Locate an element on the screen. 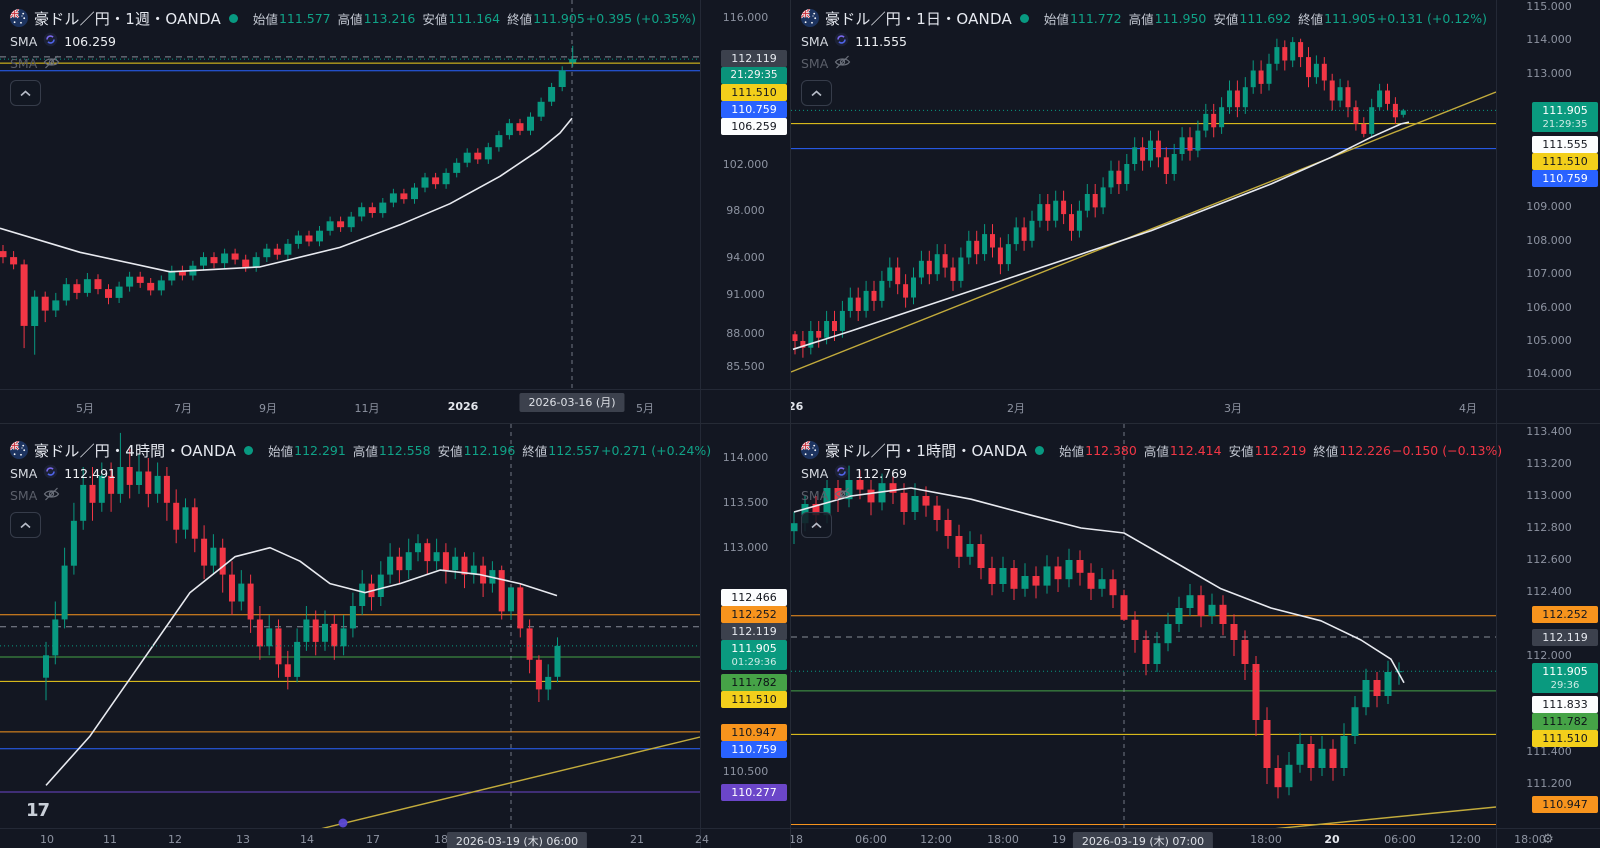 This screenshot has width=1600, height=848. time-tick: 17 is located at coordinates (373, 839).